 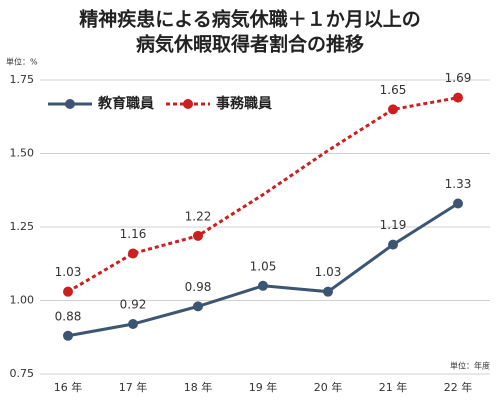 I want to click on chart-title: 病気休暇取得者割合の推移, so click(x=250, y=44).